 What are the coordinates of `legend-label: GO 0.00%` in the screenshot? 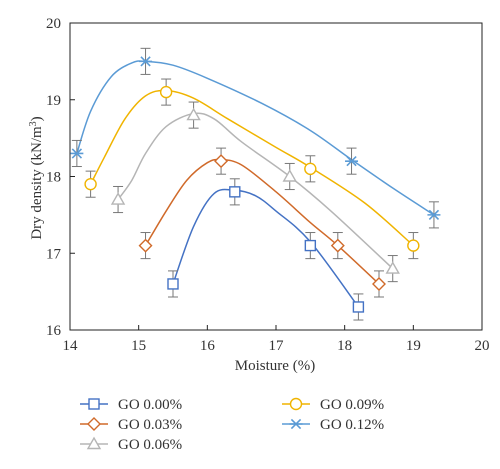 It's located at (150, 405).